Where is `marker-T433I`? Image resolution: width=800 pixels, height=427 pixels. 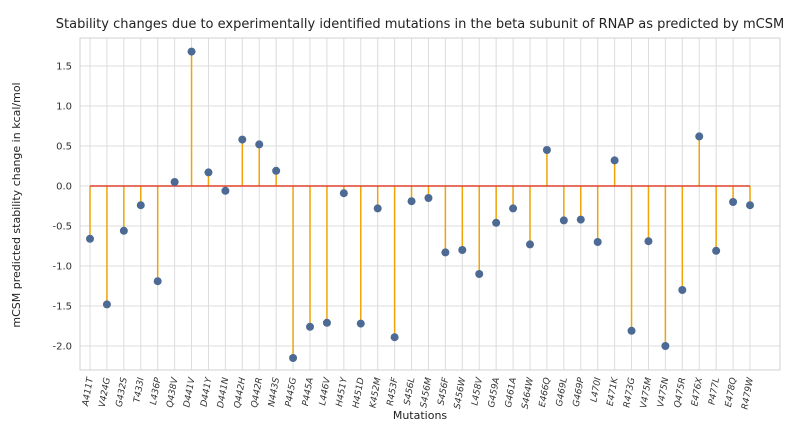
marker-T433I is located at coordinates (140, 205).